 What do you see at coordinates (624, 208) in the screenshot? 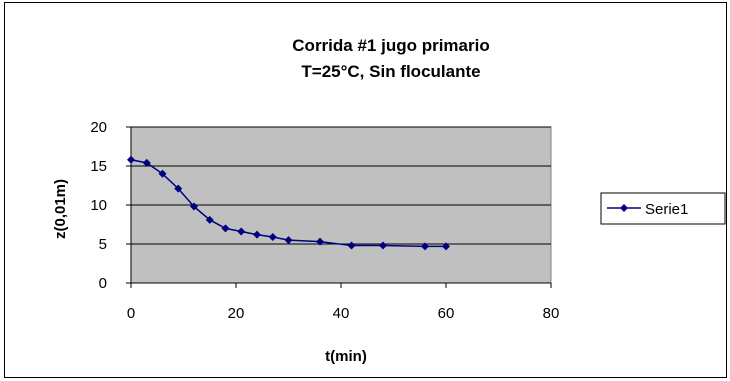
I see `legend-series-marker` at bounding box center [624, 208].